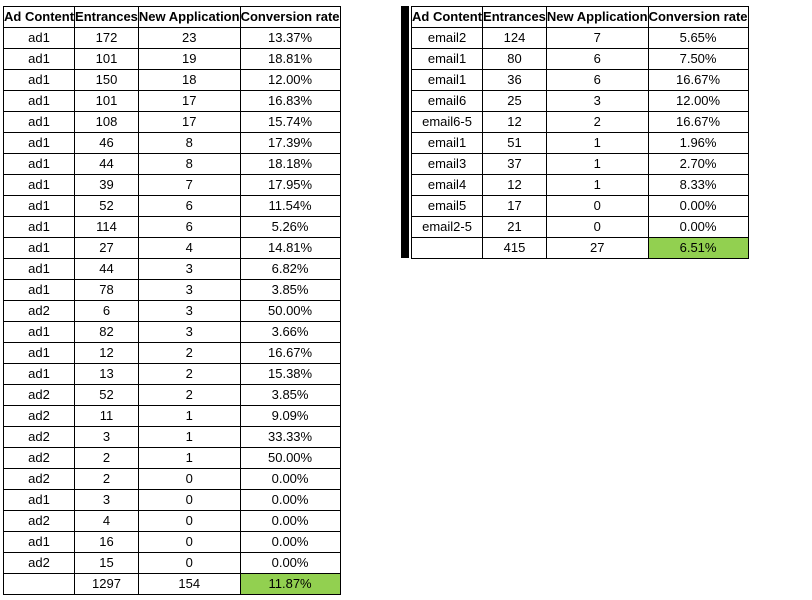 The width and height of the screenshot is (812, 600). I want to click on table-cell: 4, so click(189, 248).